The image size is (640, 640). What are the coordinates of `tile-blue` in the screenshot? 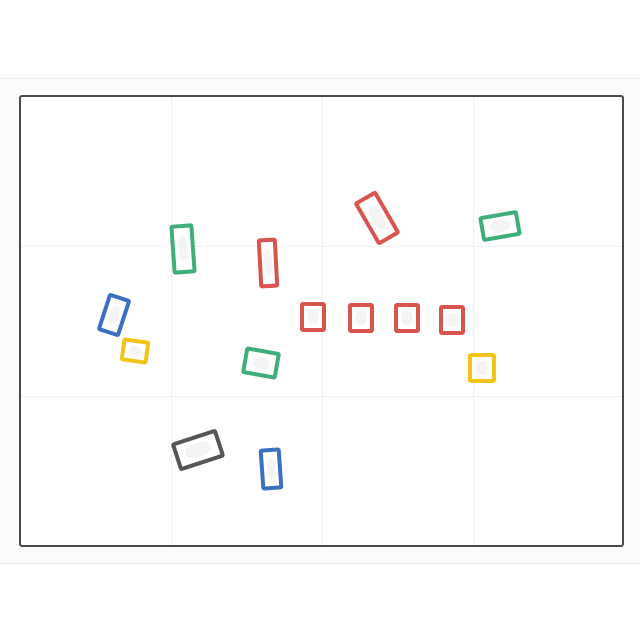 It's located at (271, 469).